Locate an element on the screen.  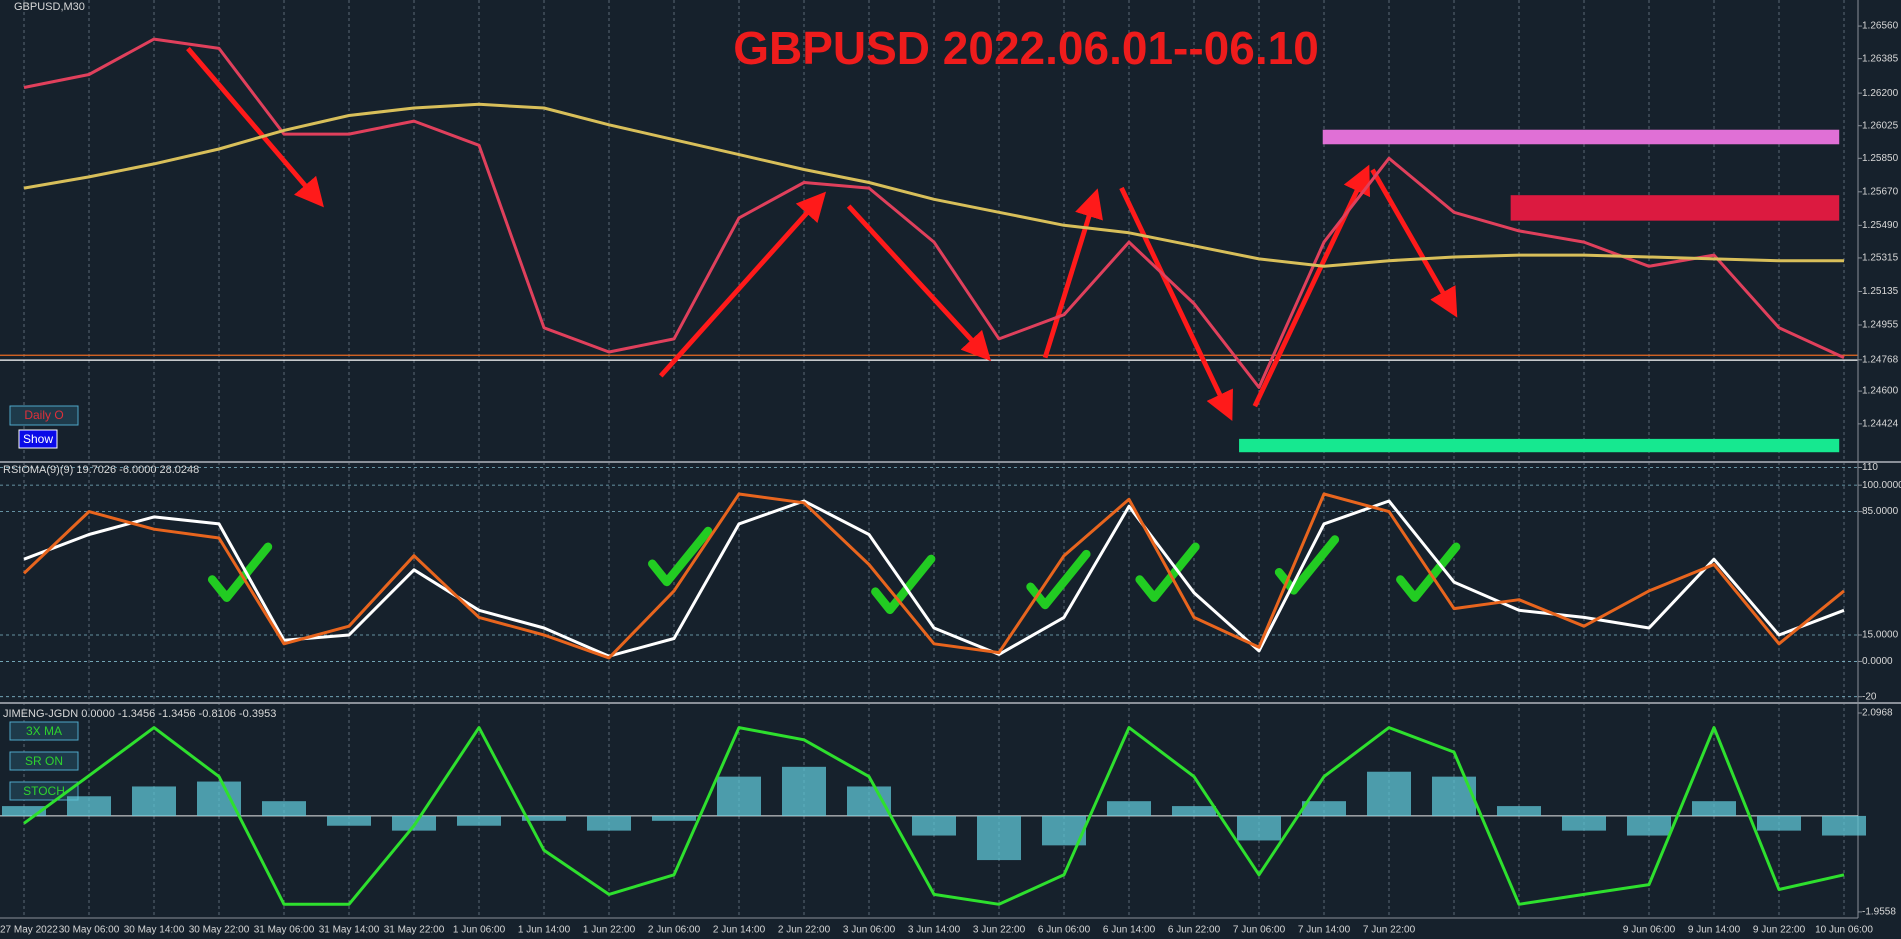
button-label: 3X MA is located at coordinates (44, 731).